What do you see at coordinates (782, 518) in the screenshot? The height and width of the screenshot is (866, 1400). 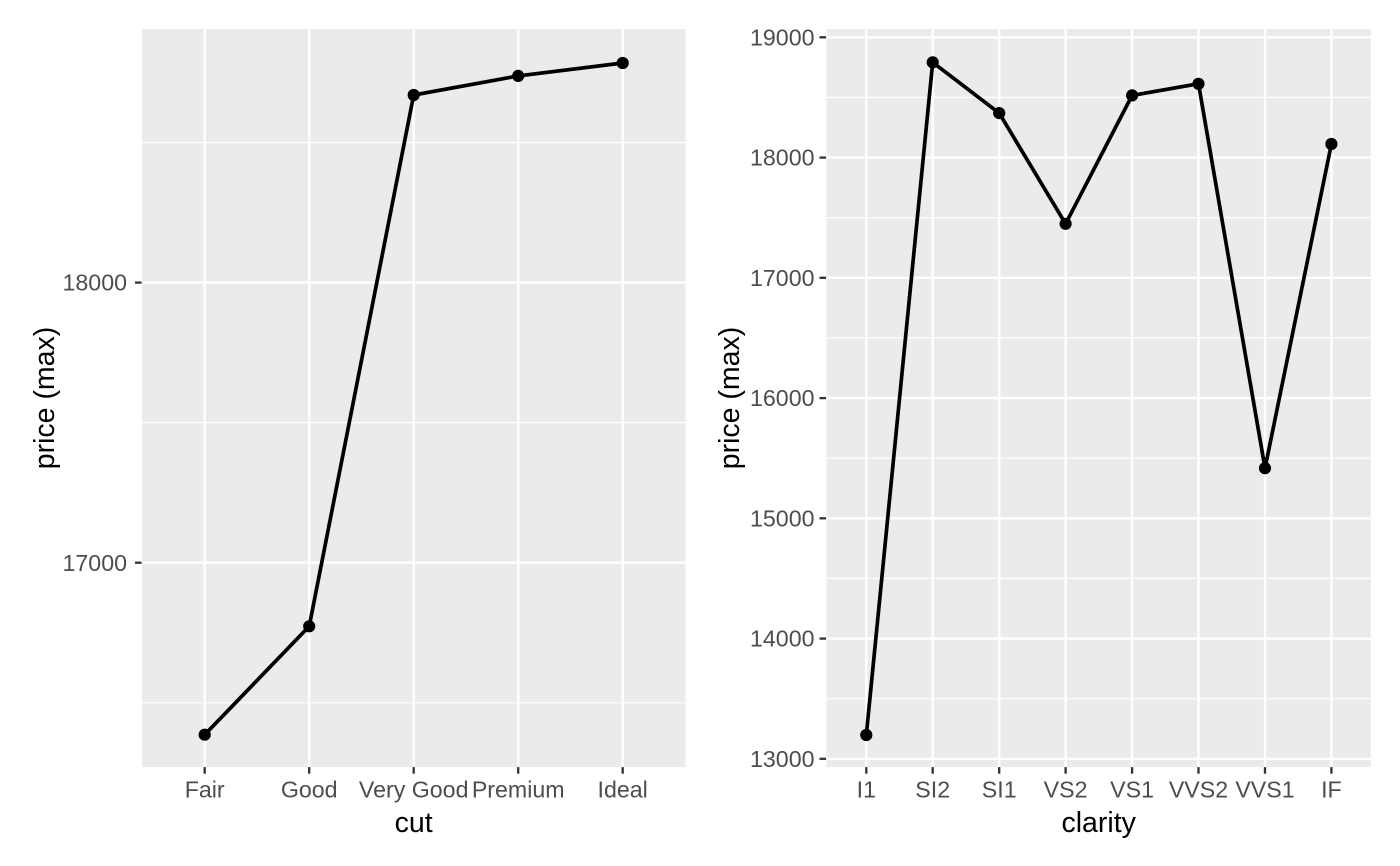 I see `svg-text: 15000` at bounding box center [782, 518].